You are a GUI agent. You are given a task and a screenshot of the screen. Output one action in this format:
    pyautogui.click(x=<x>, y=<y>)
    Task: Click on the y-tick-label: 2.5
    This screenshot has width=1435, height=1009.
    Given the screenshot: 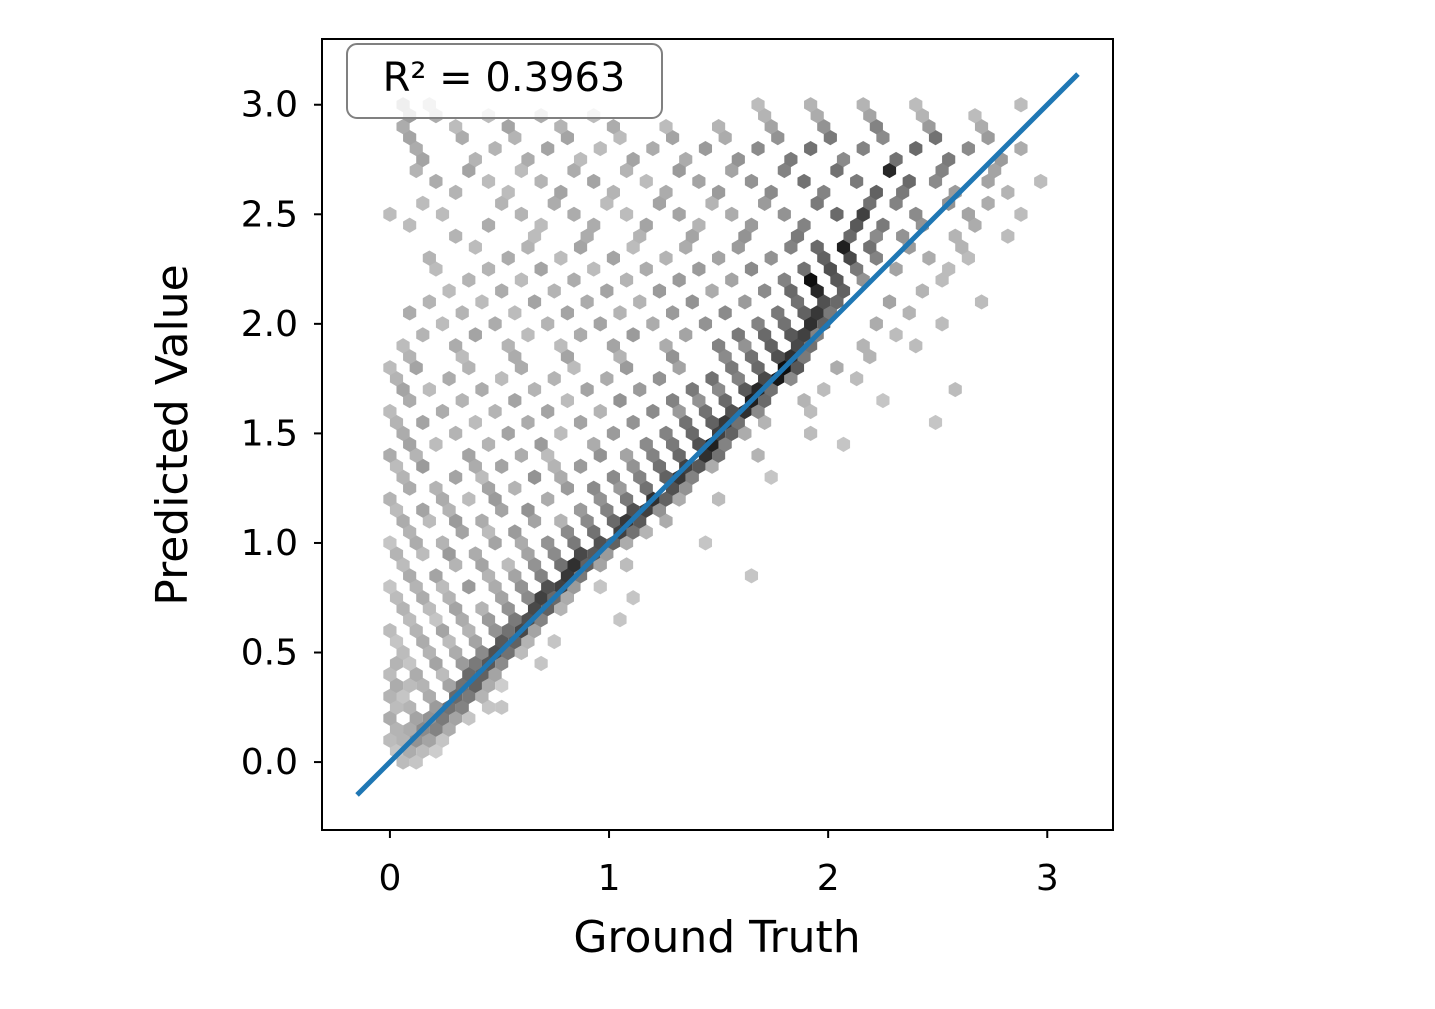 What is the action you would take?
    pyautogui.click(x=269, y=214)
    